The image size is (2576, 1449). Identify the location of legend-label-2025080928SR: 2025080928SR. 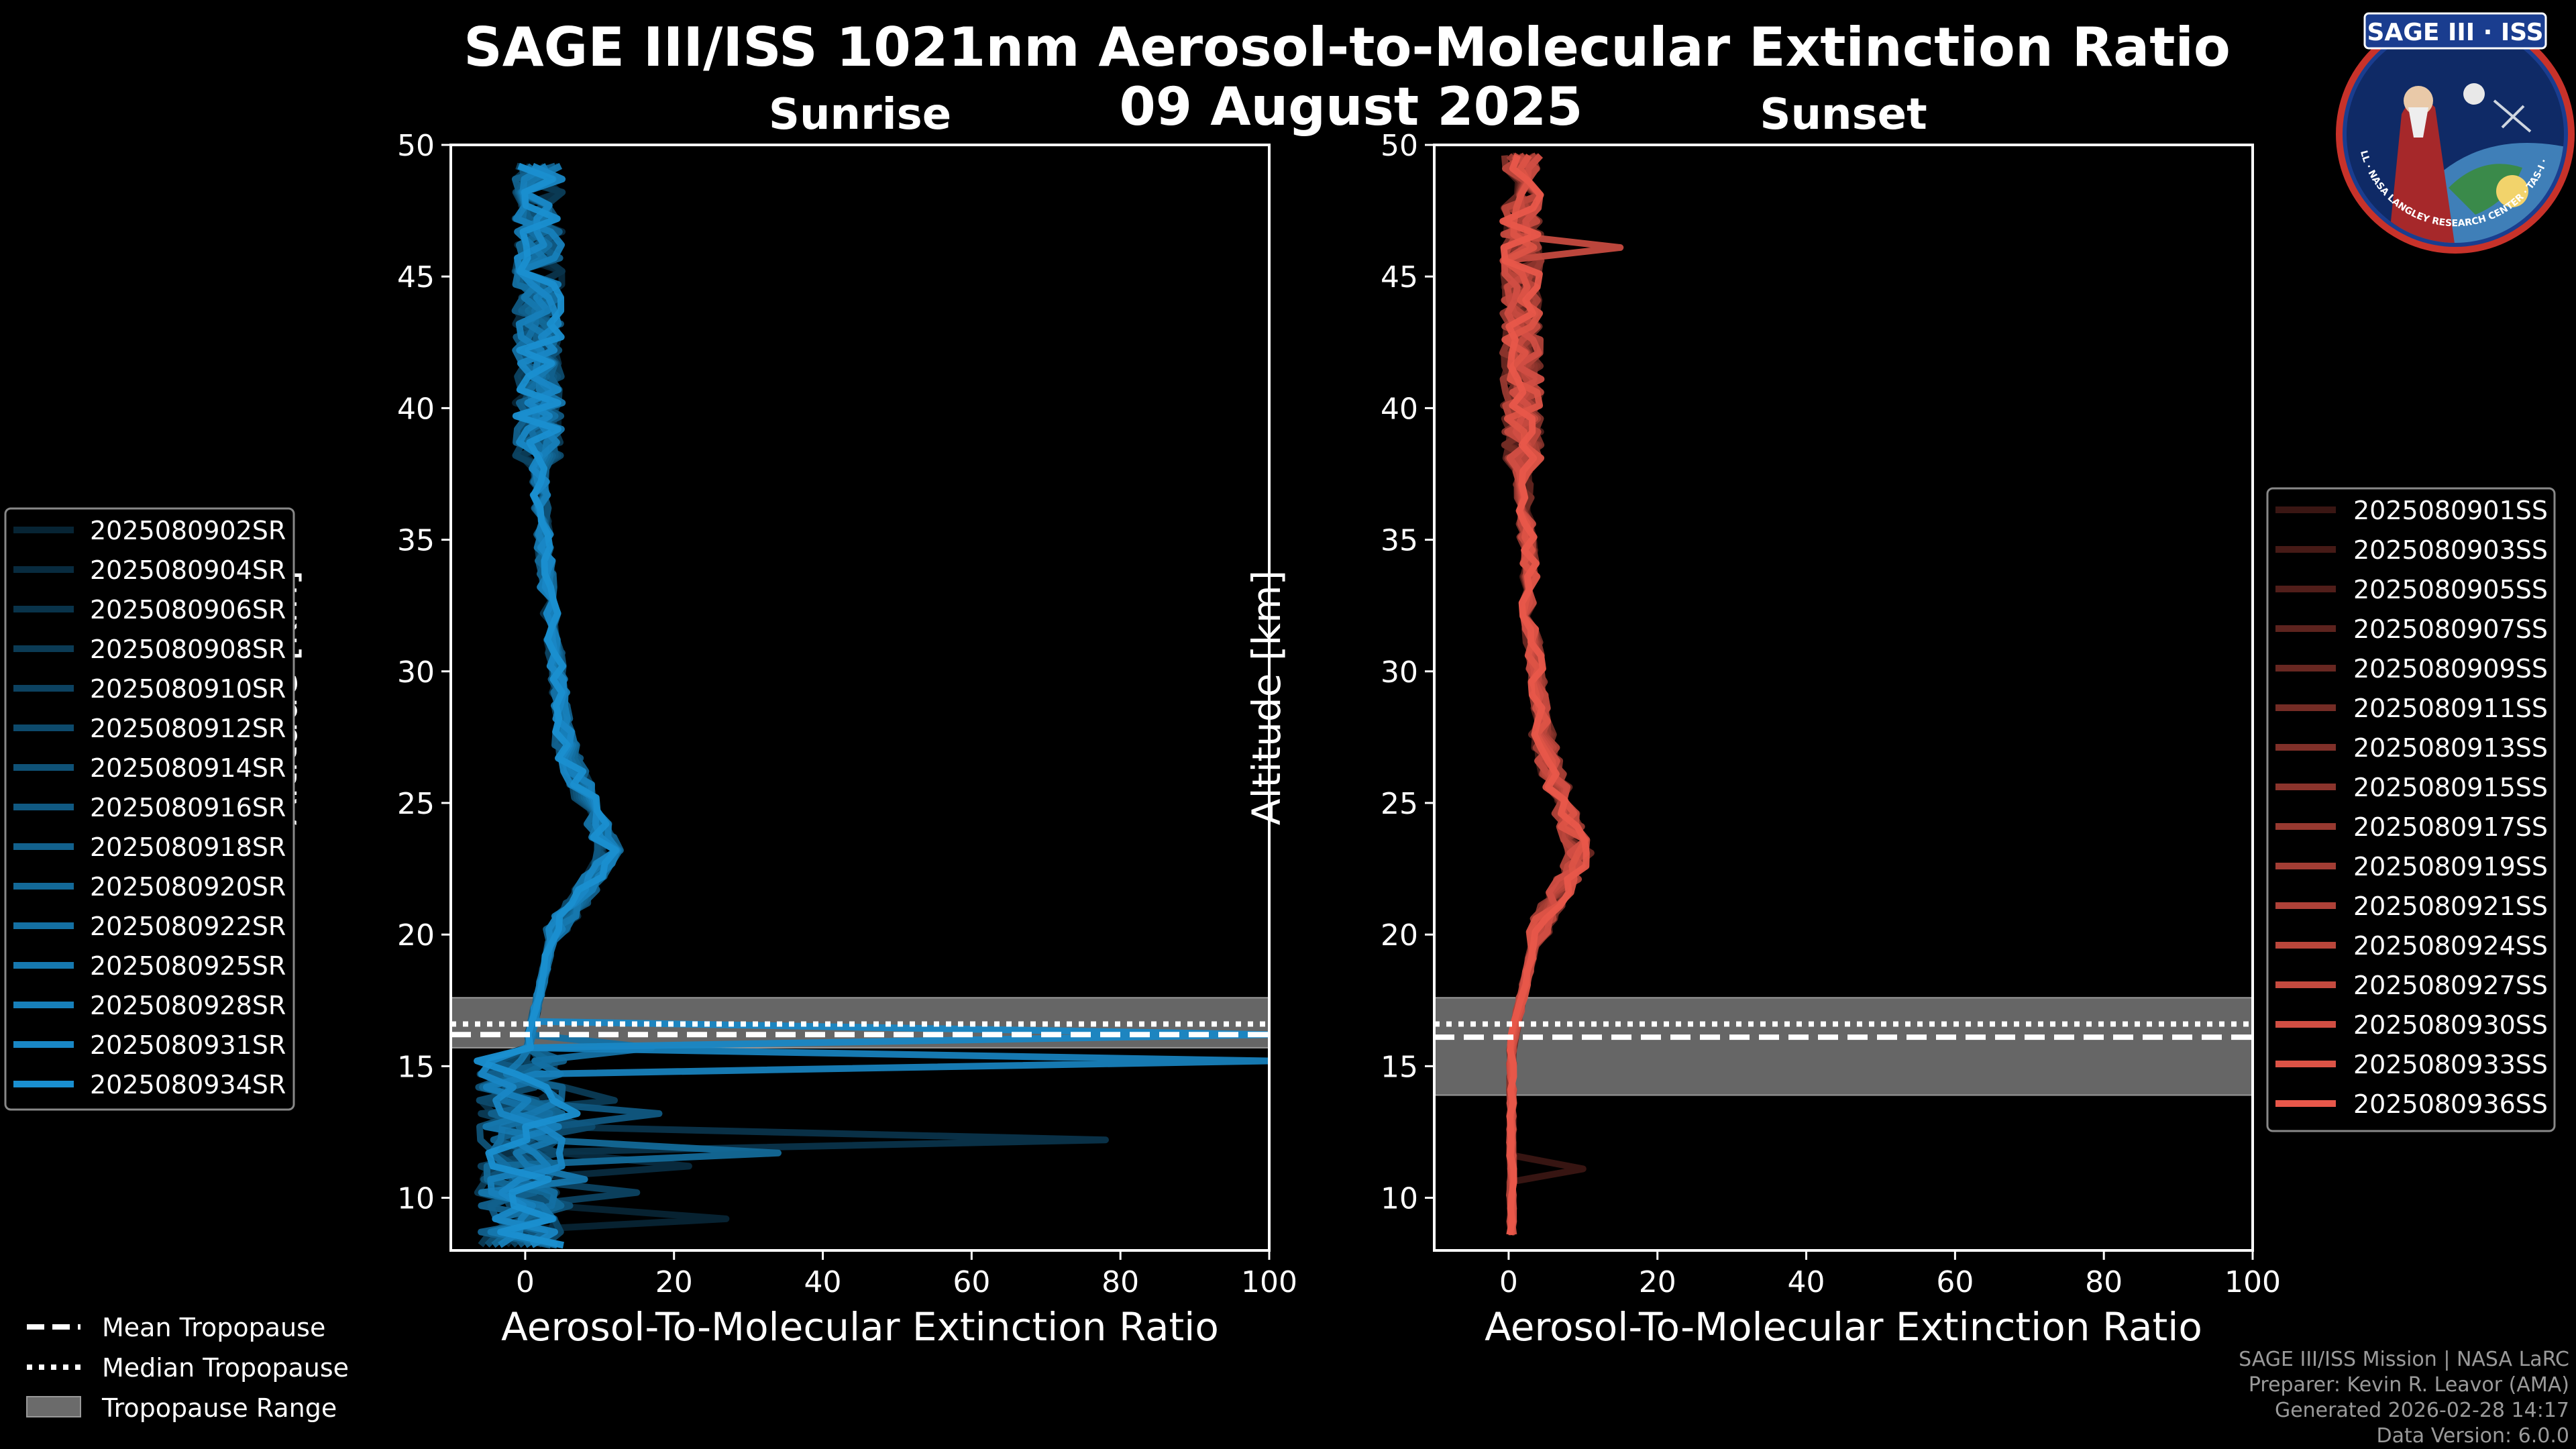
(188, 1005).